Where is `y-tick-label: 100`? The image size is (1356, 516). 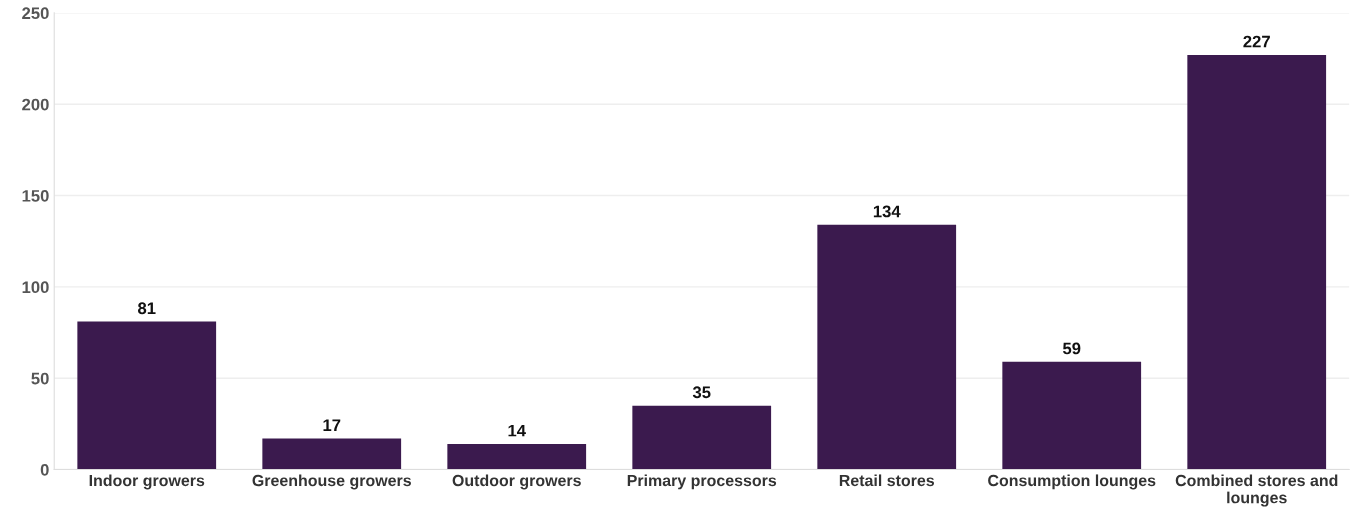 y-tick-label: 100 is located at coordinates (35, 287).